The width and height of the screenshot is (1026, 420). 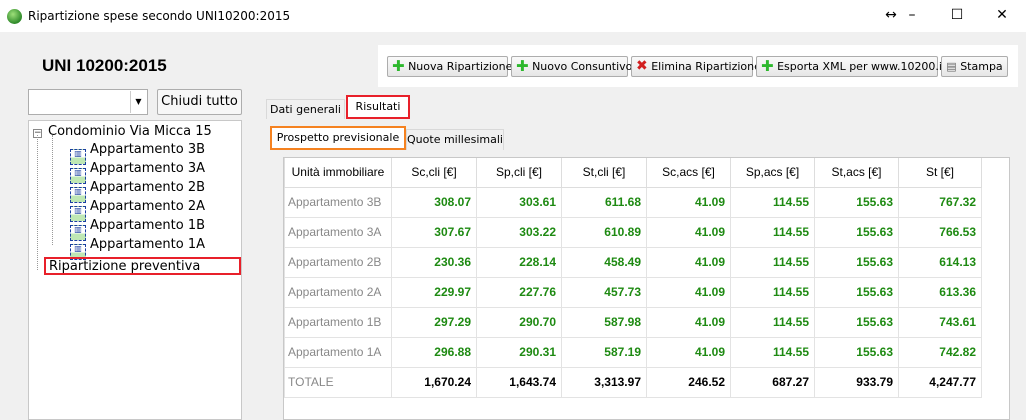 What do you see at coordinates (957, 15) in the screenshot?
I see `maximize-button: ☐` at bounding box center [957, 15].